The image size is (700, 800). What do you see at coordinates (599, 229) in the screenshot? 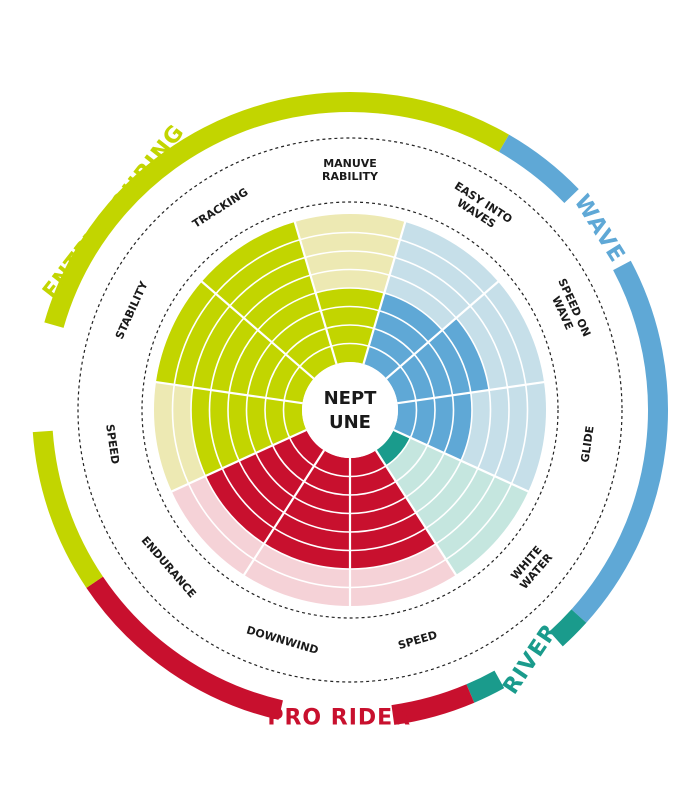
I see `category-label: WAVE` at bounding box center [599, 229].